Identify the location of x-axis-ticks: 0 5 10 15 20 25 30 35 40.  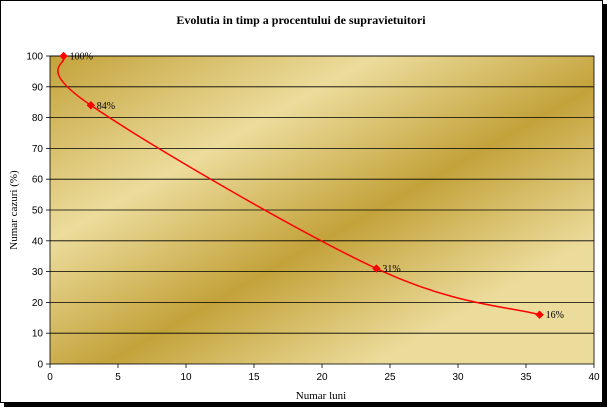
(323, 373).